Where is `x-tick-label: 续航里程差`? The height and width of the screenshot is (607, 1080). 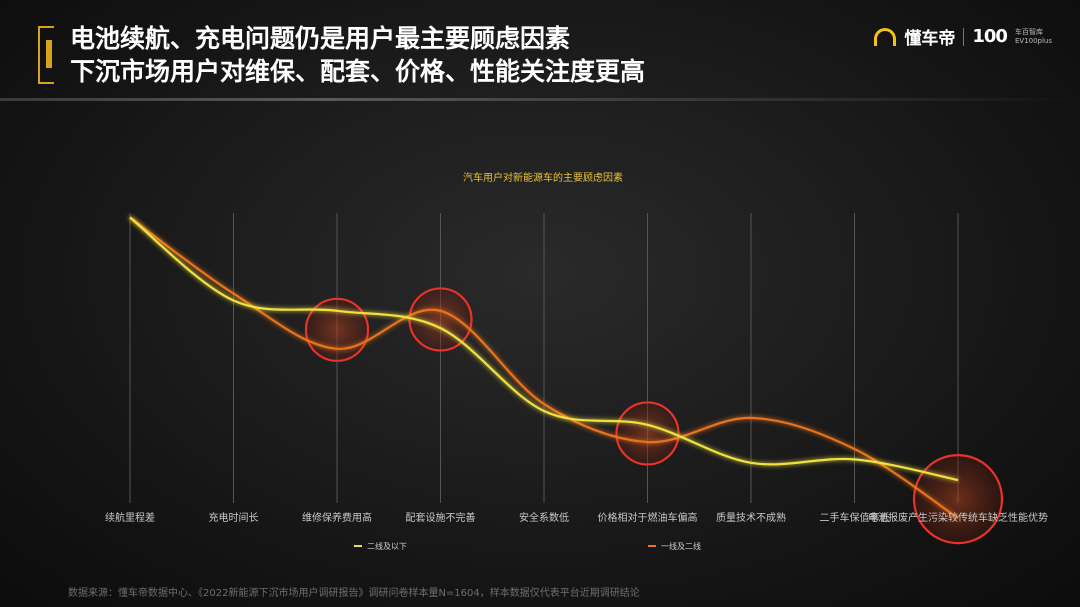
x-tick-label: 续航里程差 is located at coordinates (130, 517).